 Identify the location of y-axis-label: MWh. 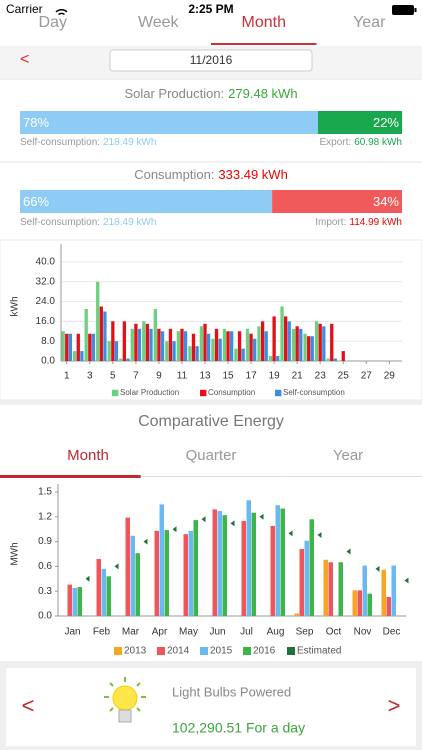
(15, 553).